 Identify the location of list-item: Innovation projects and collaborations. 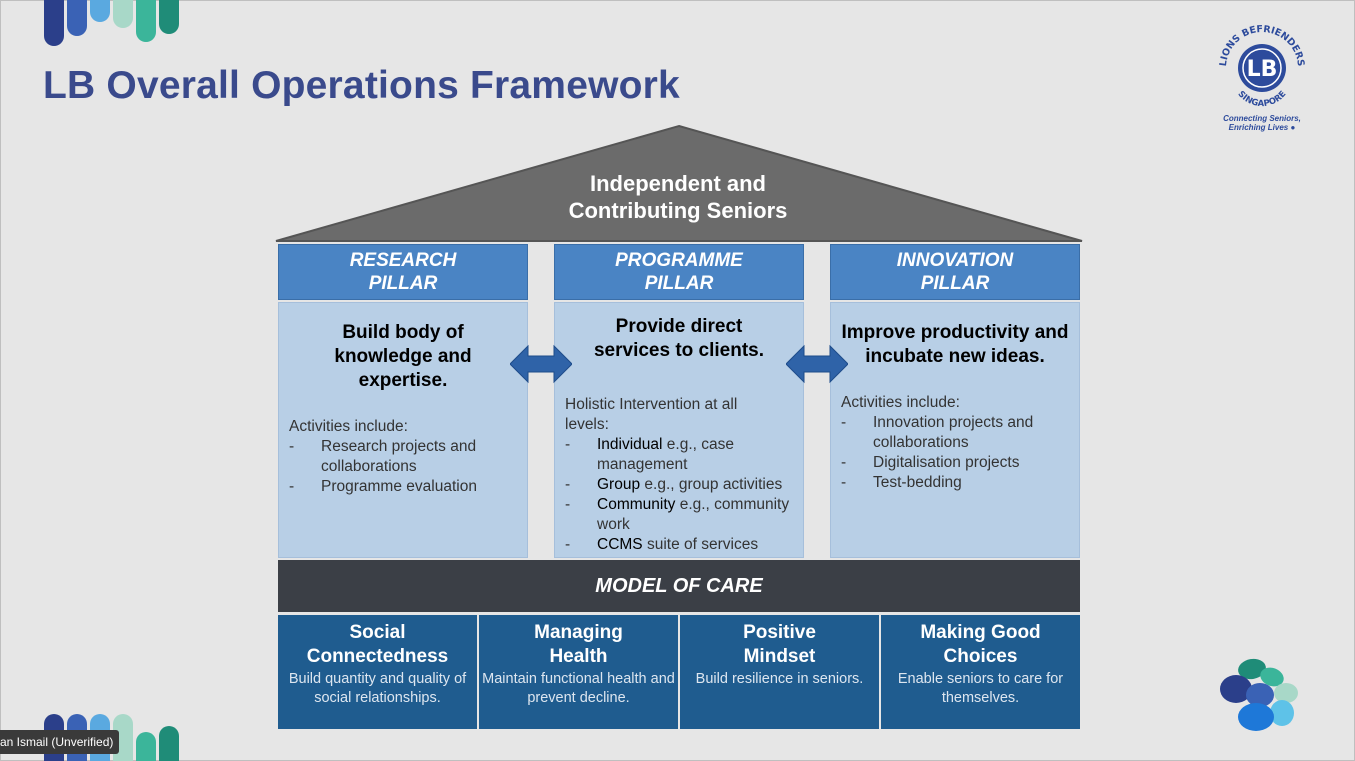
(956, 433).